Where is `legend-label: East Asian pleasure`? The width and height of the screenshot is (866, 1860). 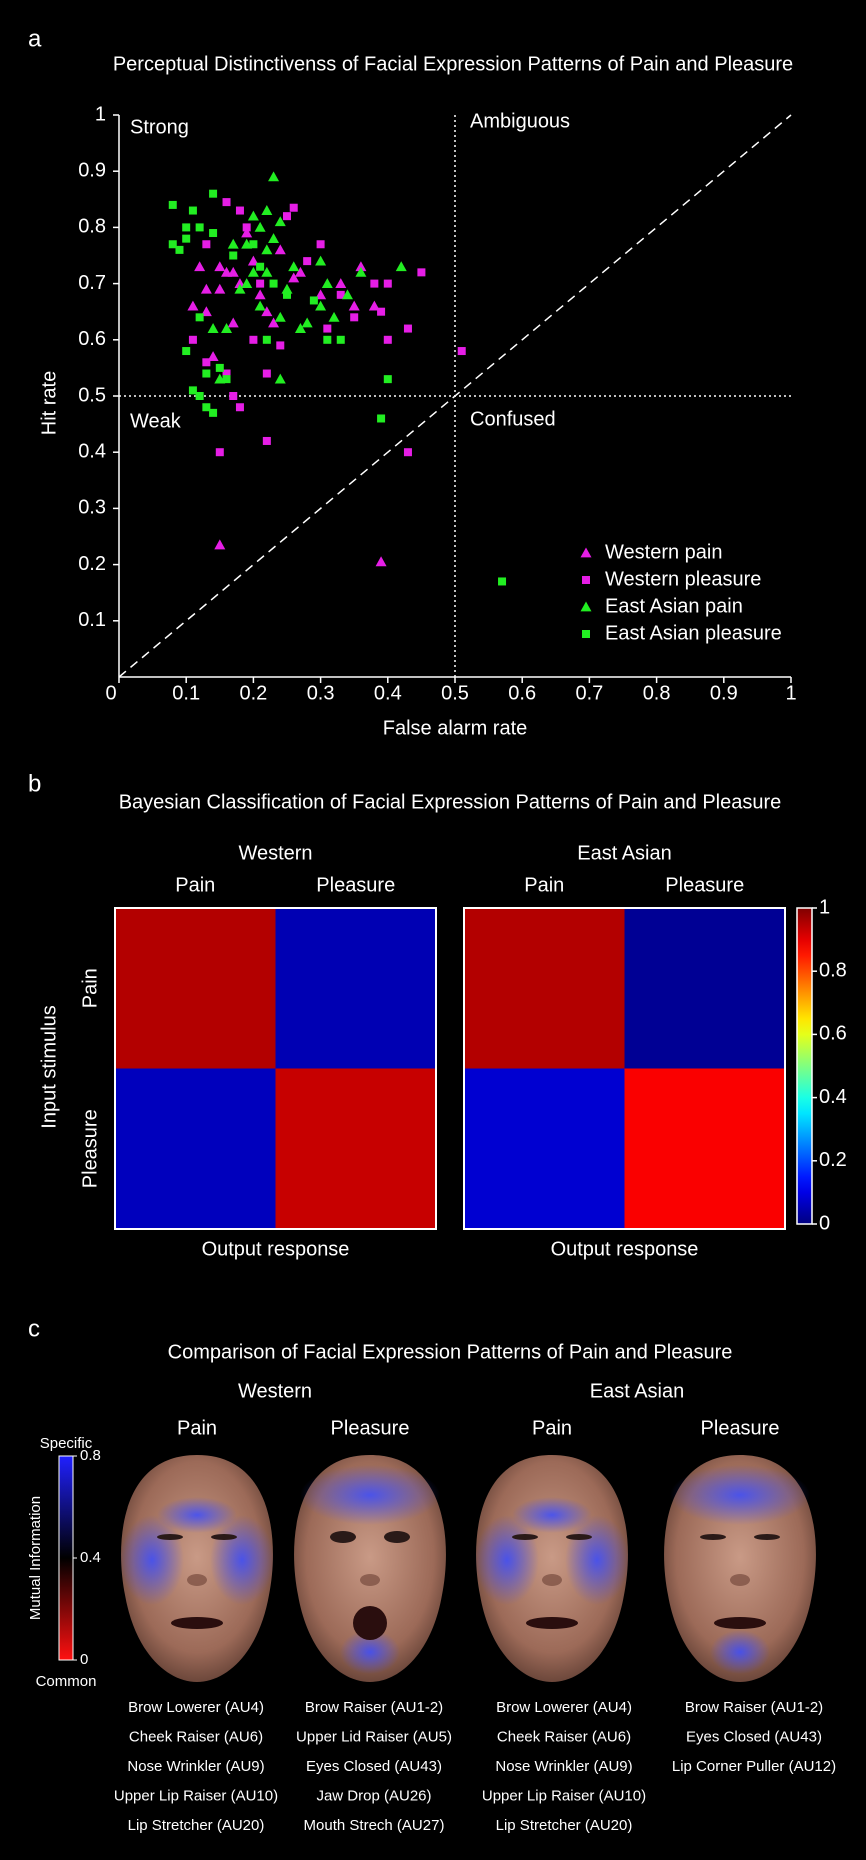 legend-label: East Asian pleasure is located at coordinates (693, 633).